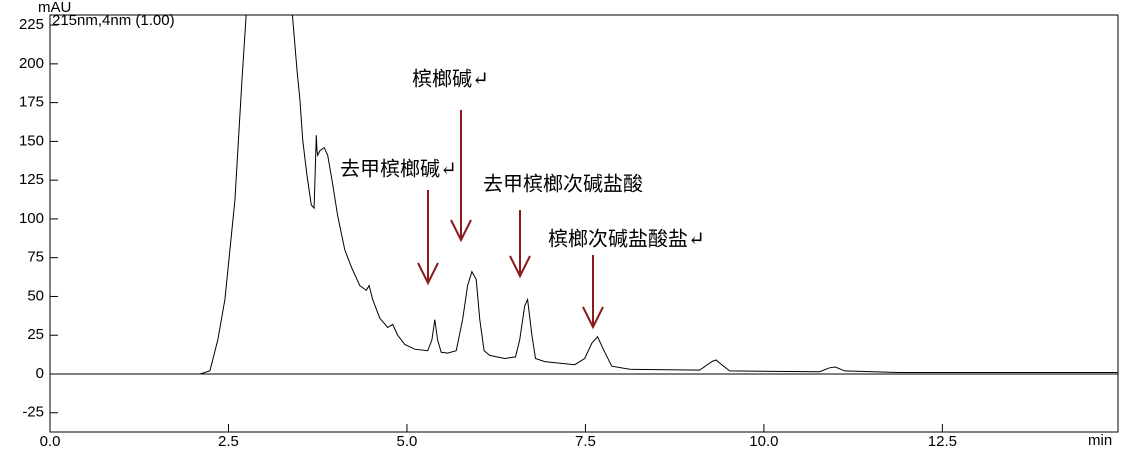 This screenshot has width=1125, height=453. What do you see at coordinates (50, 441) in the screenshot?
I see `x-tick-label: 0.0` at bounding box center [50, 441].